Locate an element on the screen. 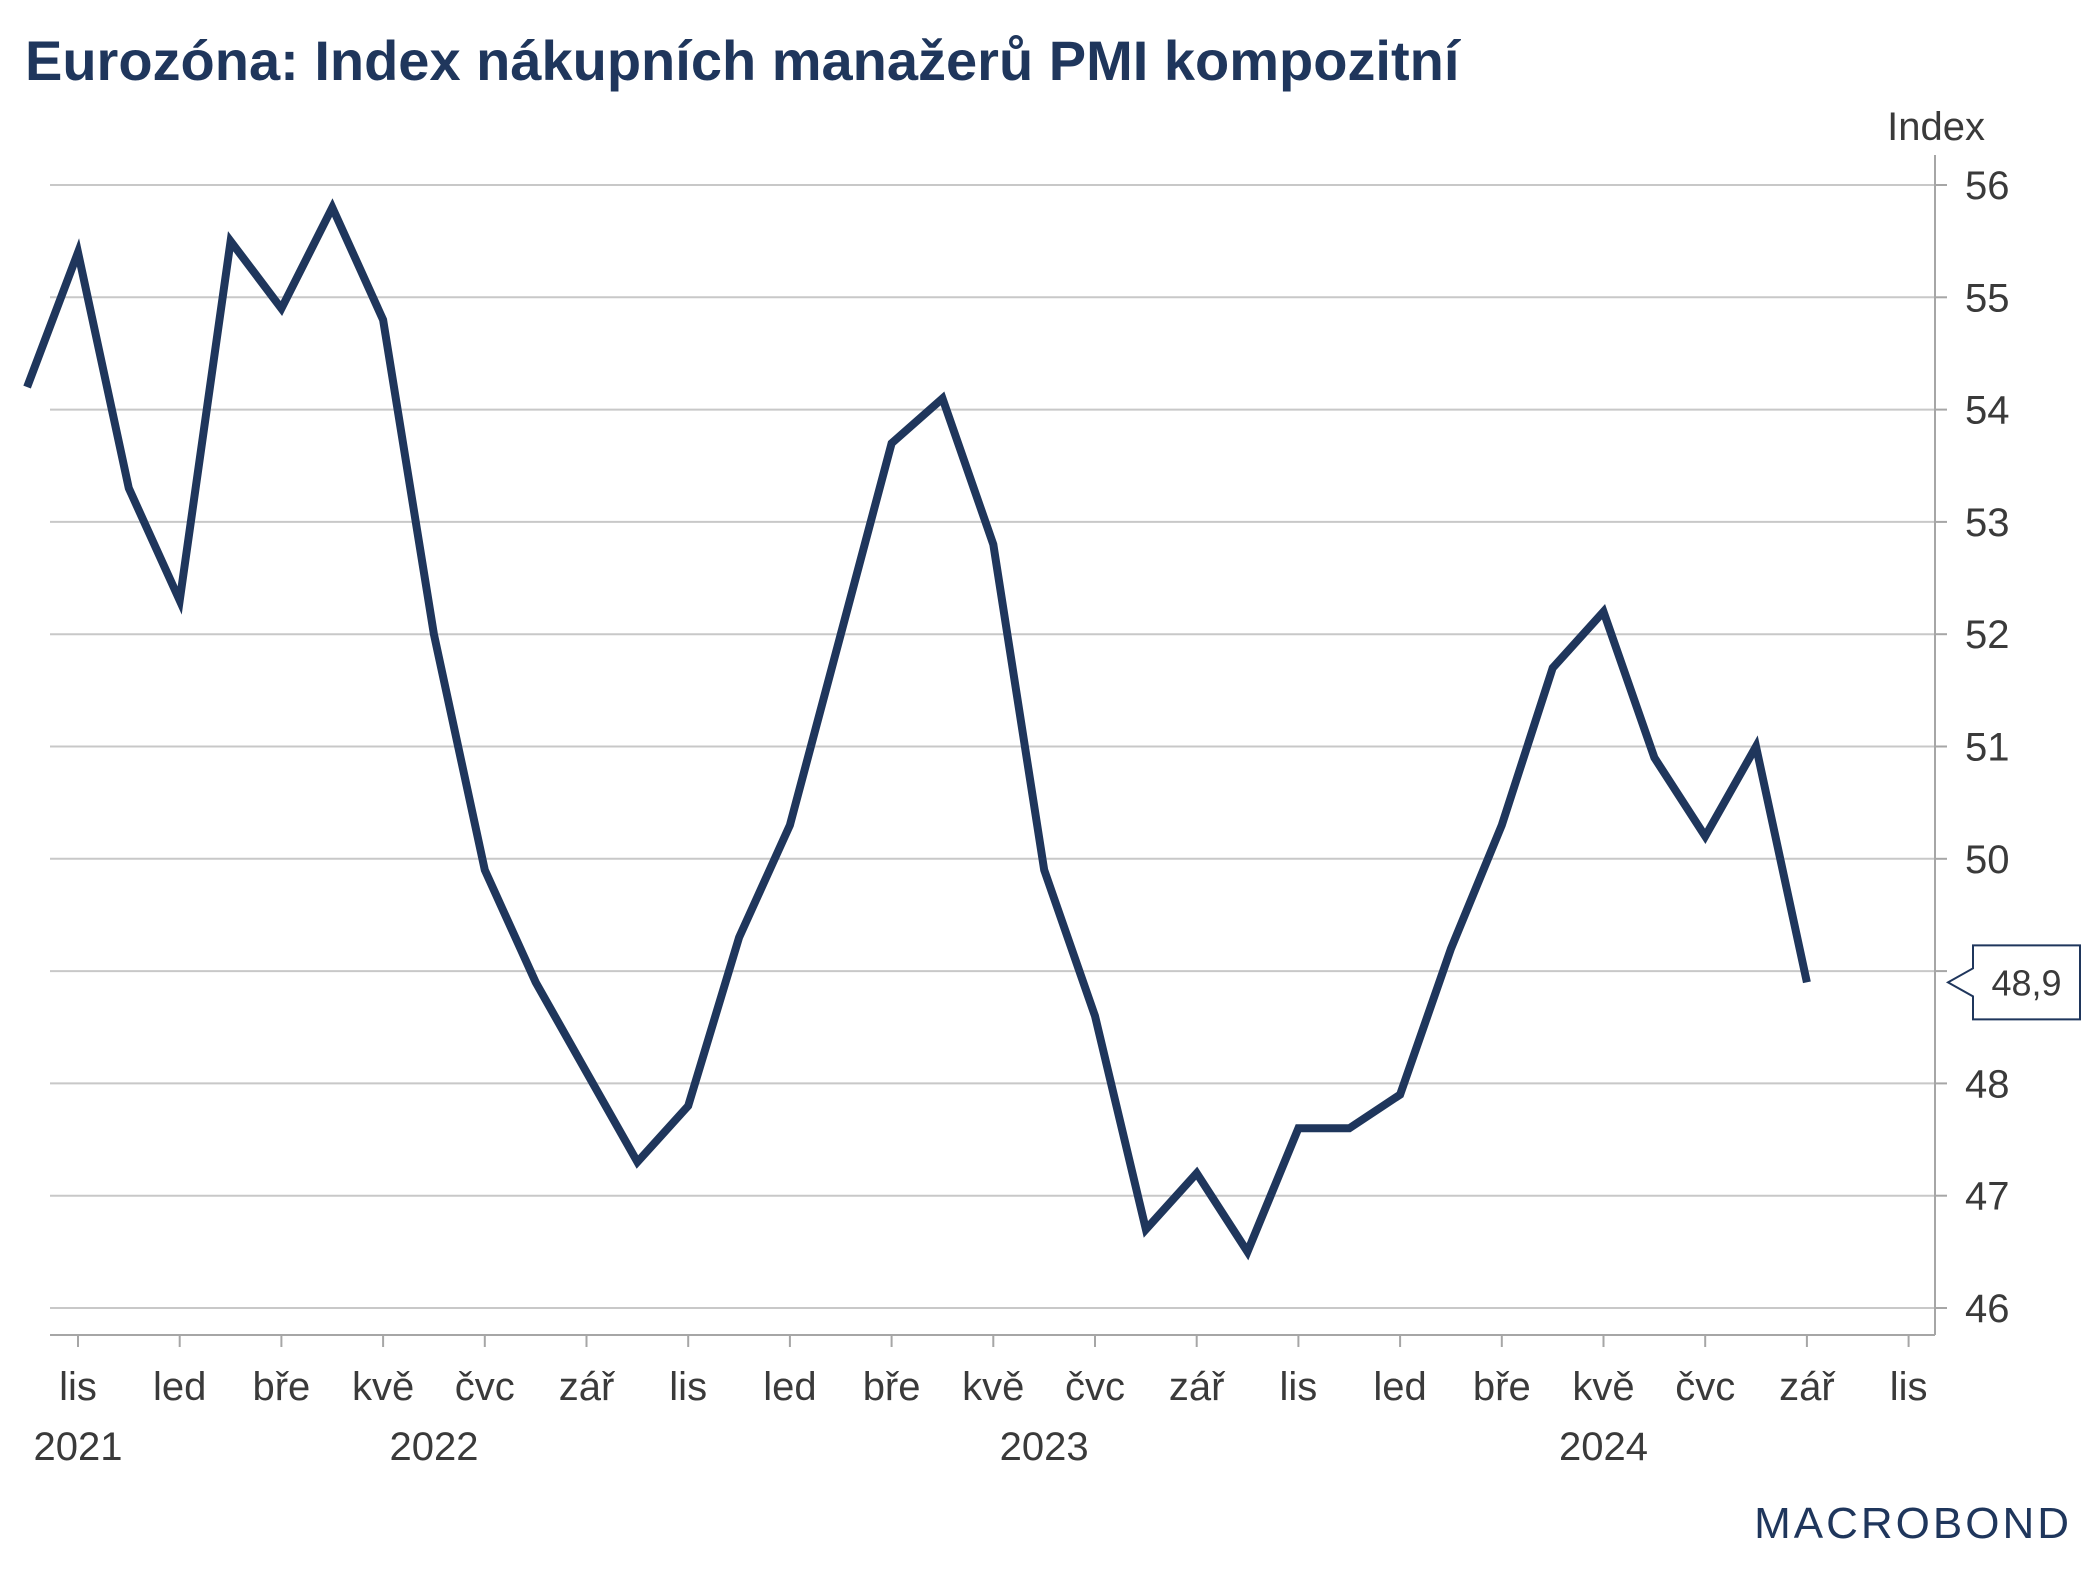 The height and width of the screenshot is (1570, 2093). y-tick-label: 54 is located at coordinates (1987, 411).